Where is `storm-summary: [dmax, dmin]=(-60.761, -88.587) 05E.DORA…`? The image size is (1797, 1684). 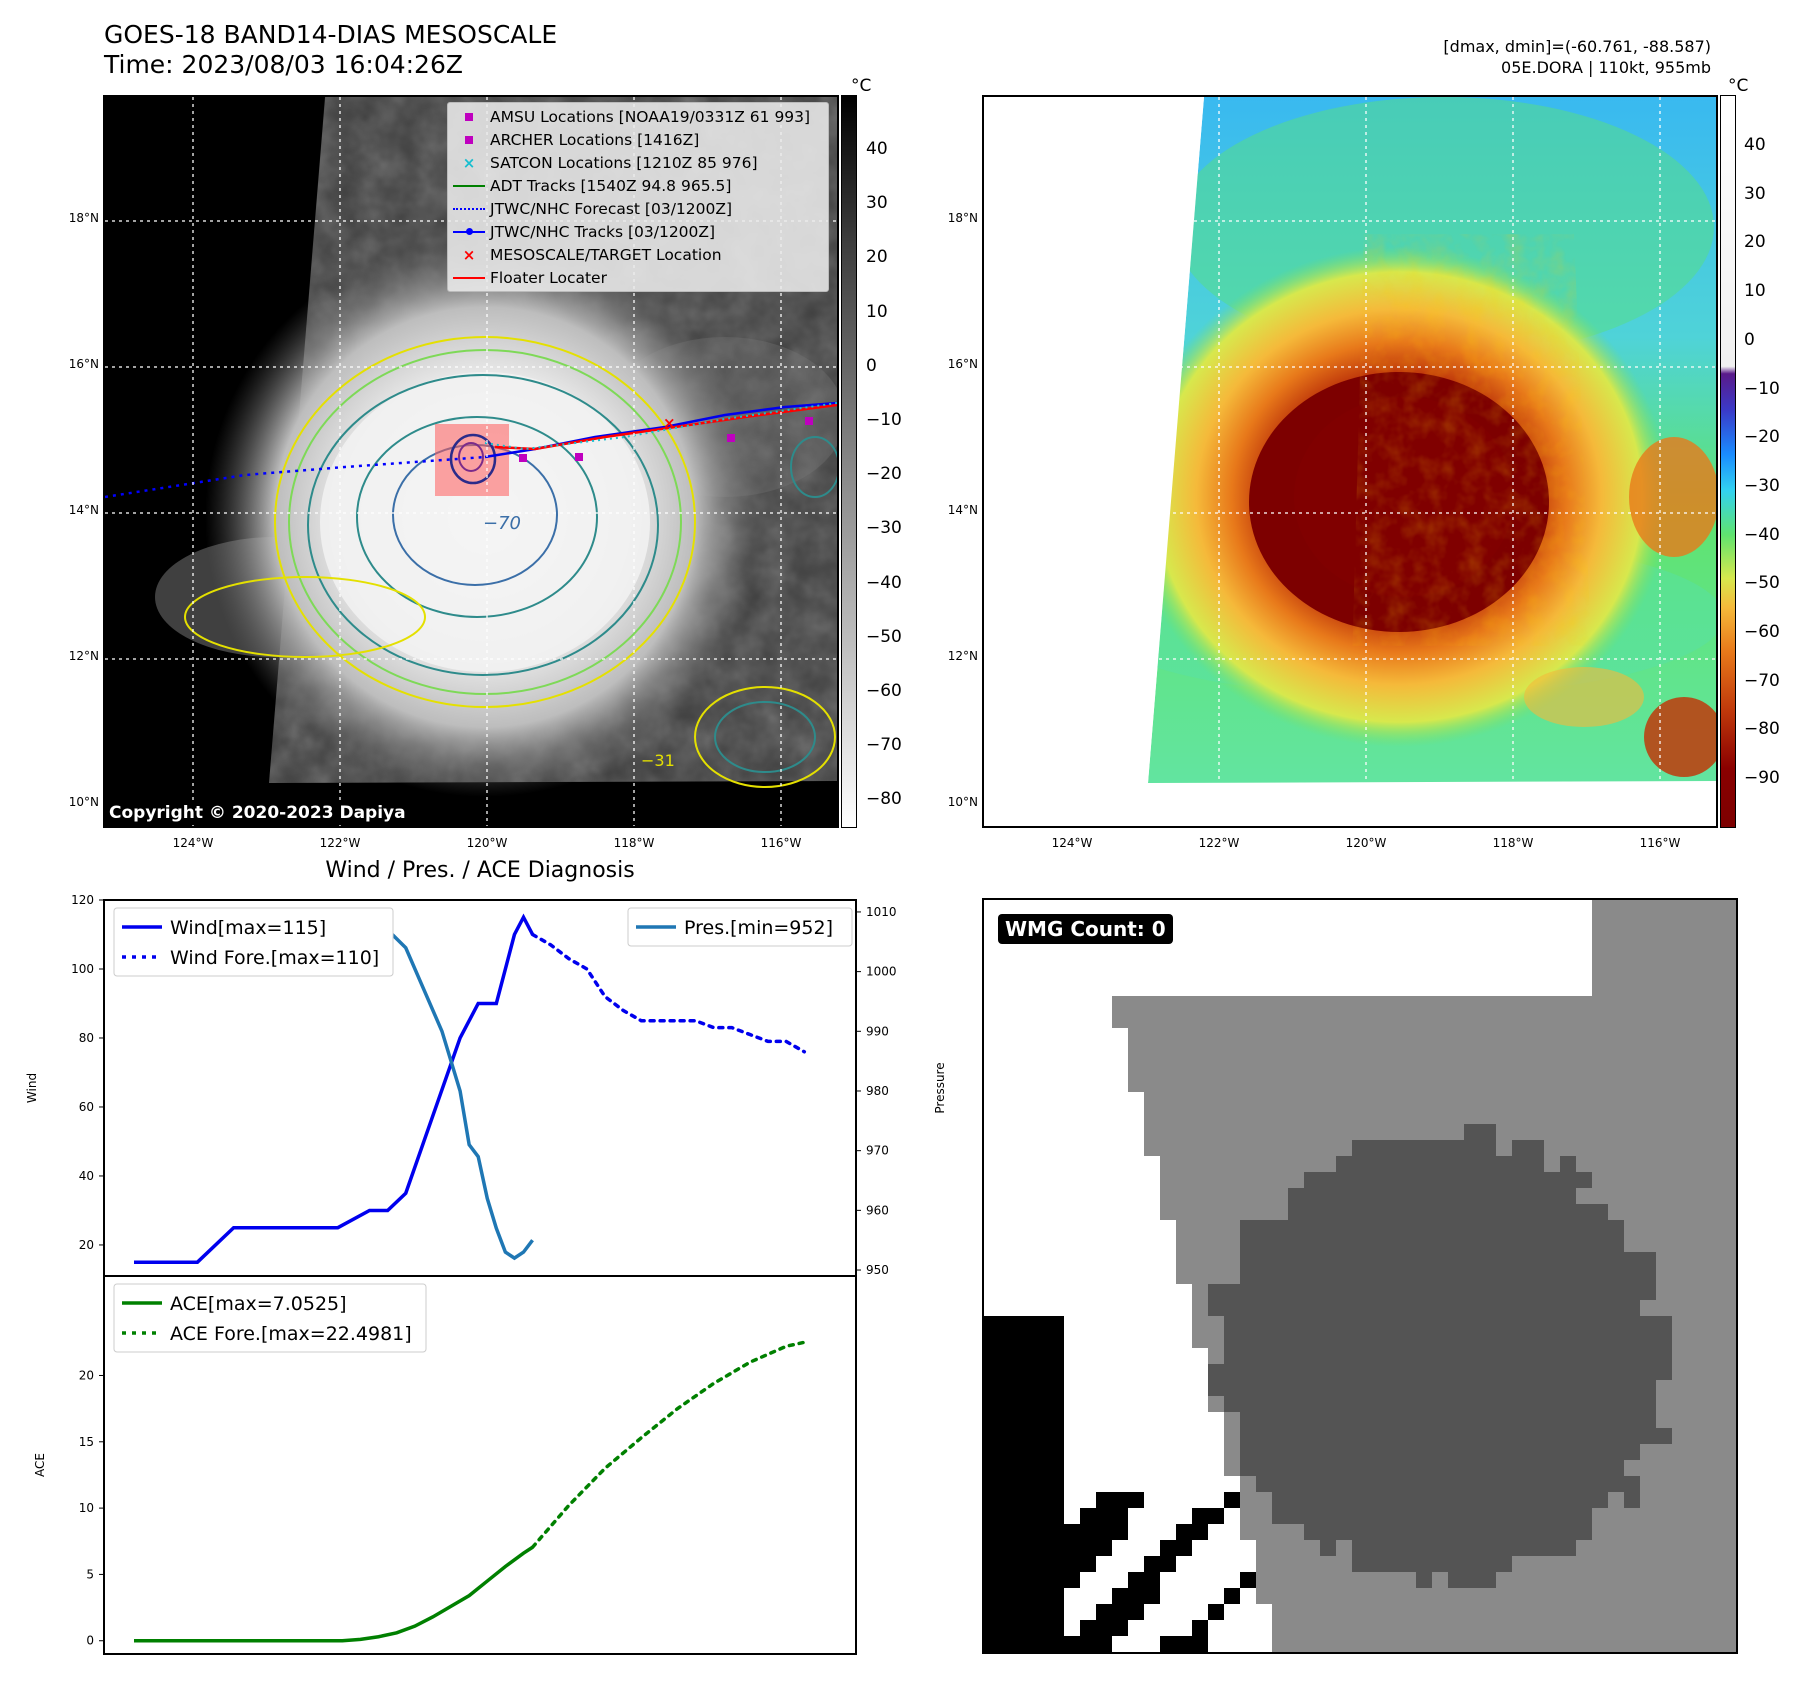
storm-summary: [dmax, dmin]=(-60.761, -88.587) 05E.DORA… is located at coordinates (1411, 57).